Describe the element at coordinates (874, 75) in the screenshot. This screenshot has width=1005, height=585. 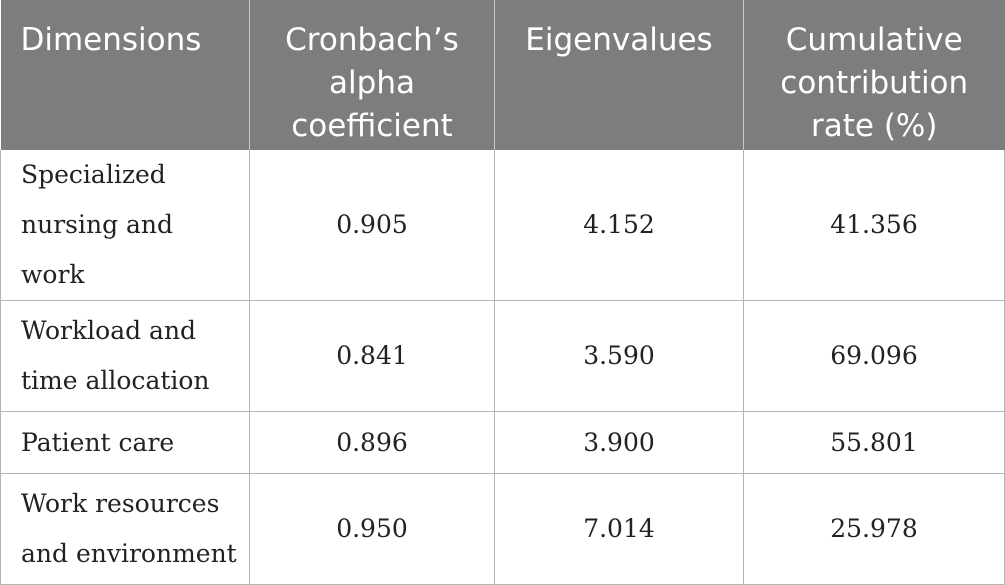
I see `header-cumulative-contribution: Cumulative contribution rate (%)` at that location.